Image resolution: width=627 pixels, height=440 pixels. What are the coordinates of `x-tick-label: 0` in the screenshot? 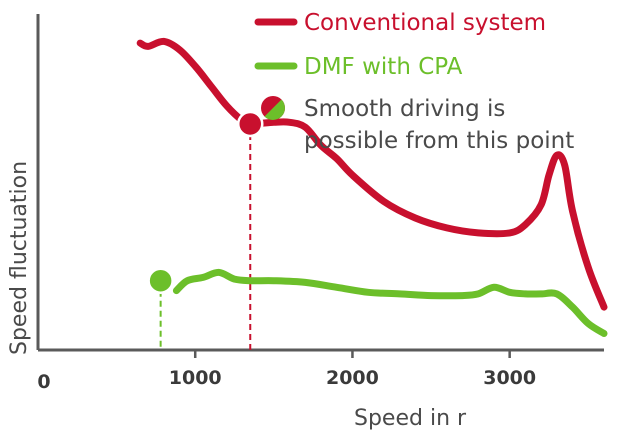 It's located at (43, 382).